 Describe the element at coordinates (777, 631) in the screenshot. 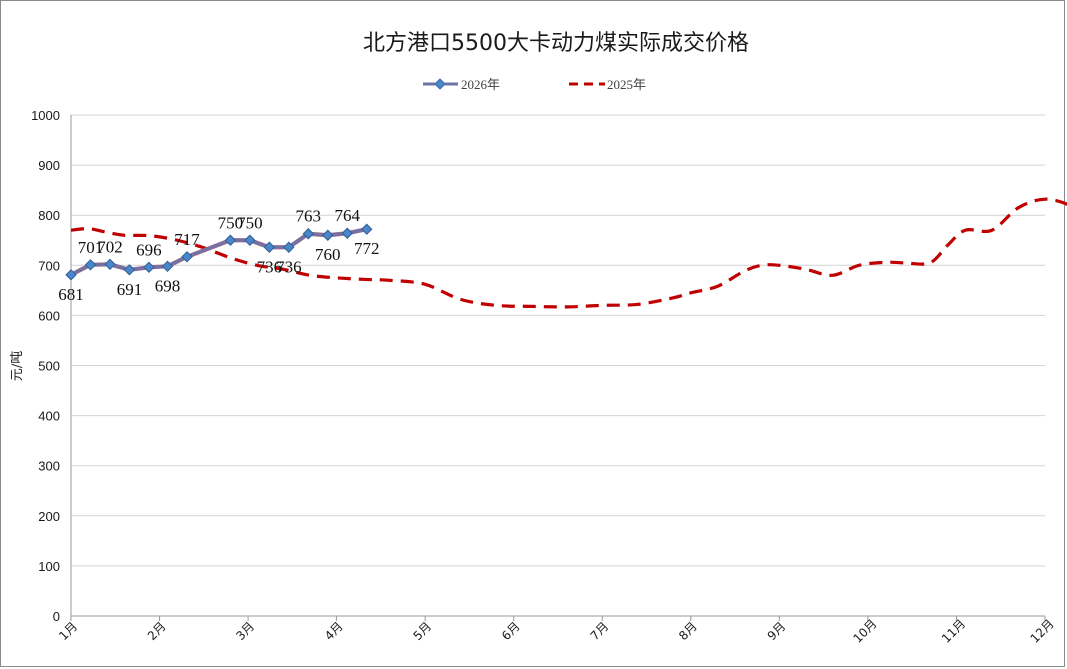

I see `x-tick-label: 9月` at that location.